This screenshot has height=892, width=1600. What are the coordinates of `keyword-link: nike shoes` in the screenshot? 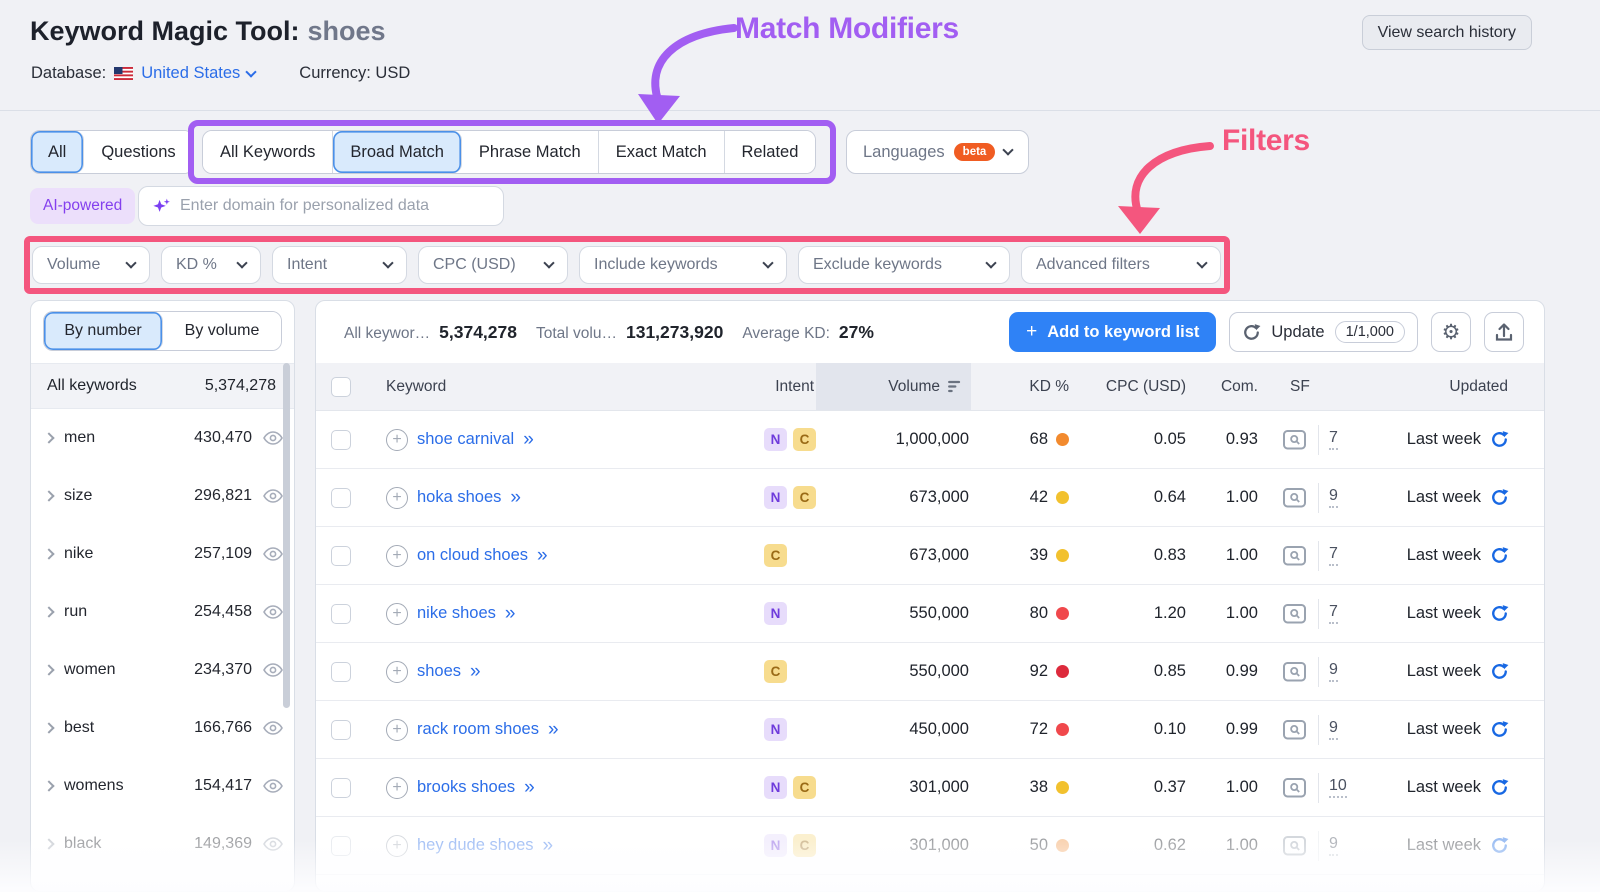 It's located at (456, 613).